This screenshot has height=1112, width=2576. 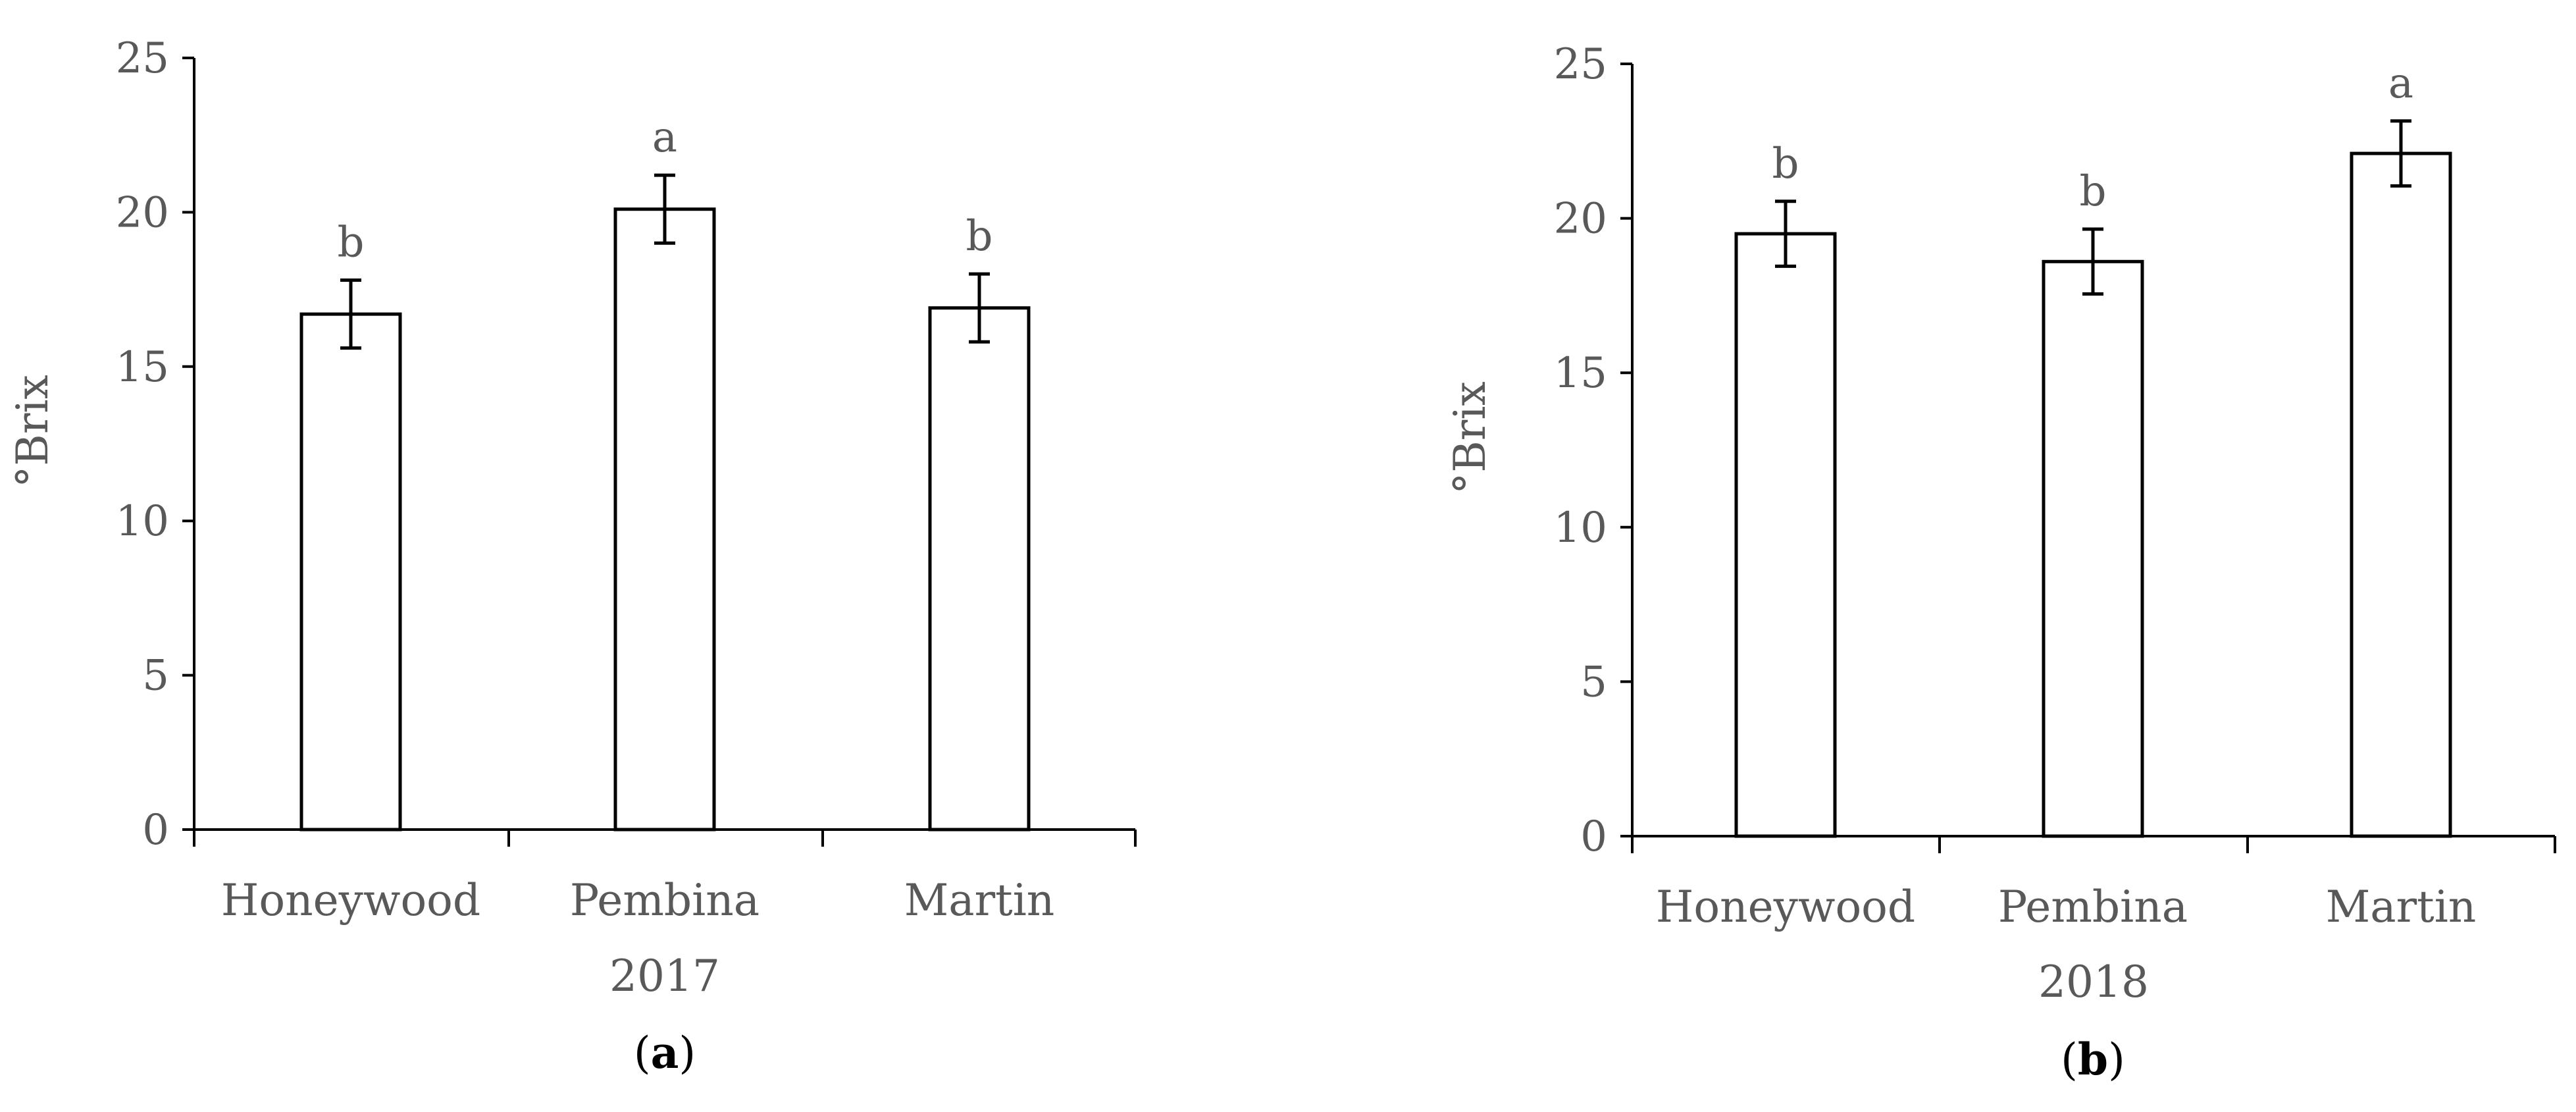 I want to click on panel-label: (a), so click(x=665, y=1052).